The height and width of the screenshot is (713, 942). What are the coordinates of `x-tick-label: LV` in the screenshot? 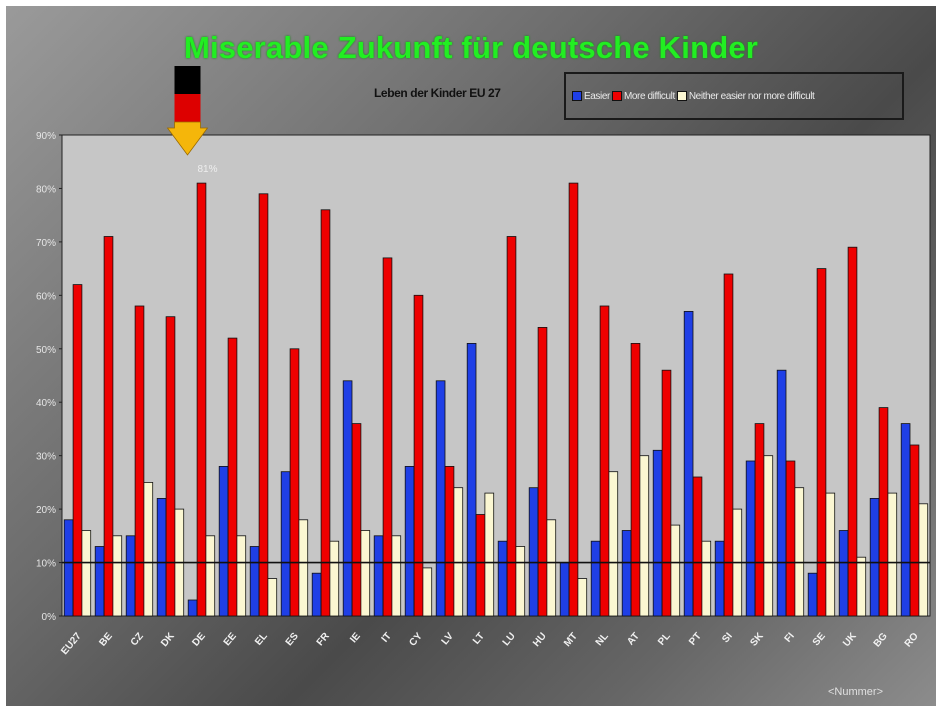 It's located at (448, 639).